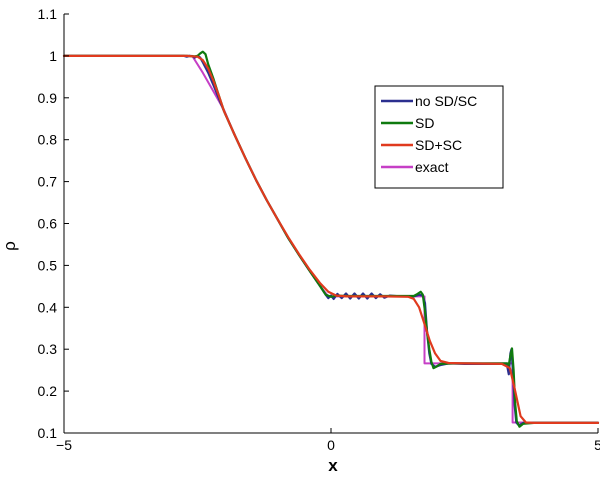 The image size is (600, 477). I want to click on x-tick-label: 0, so click(331, 445).